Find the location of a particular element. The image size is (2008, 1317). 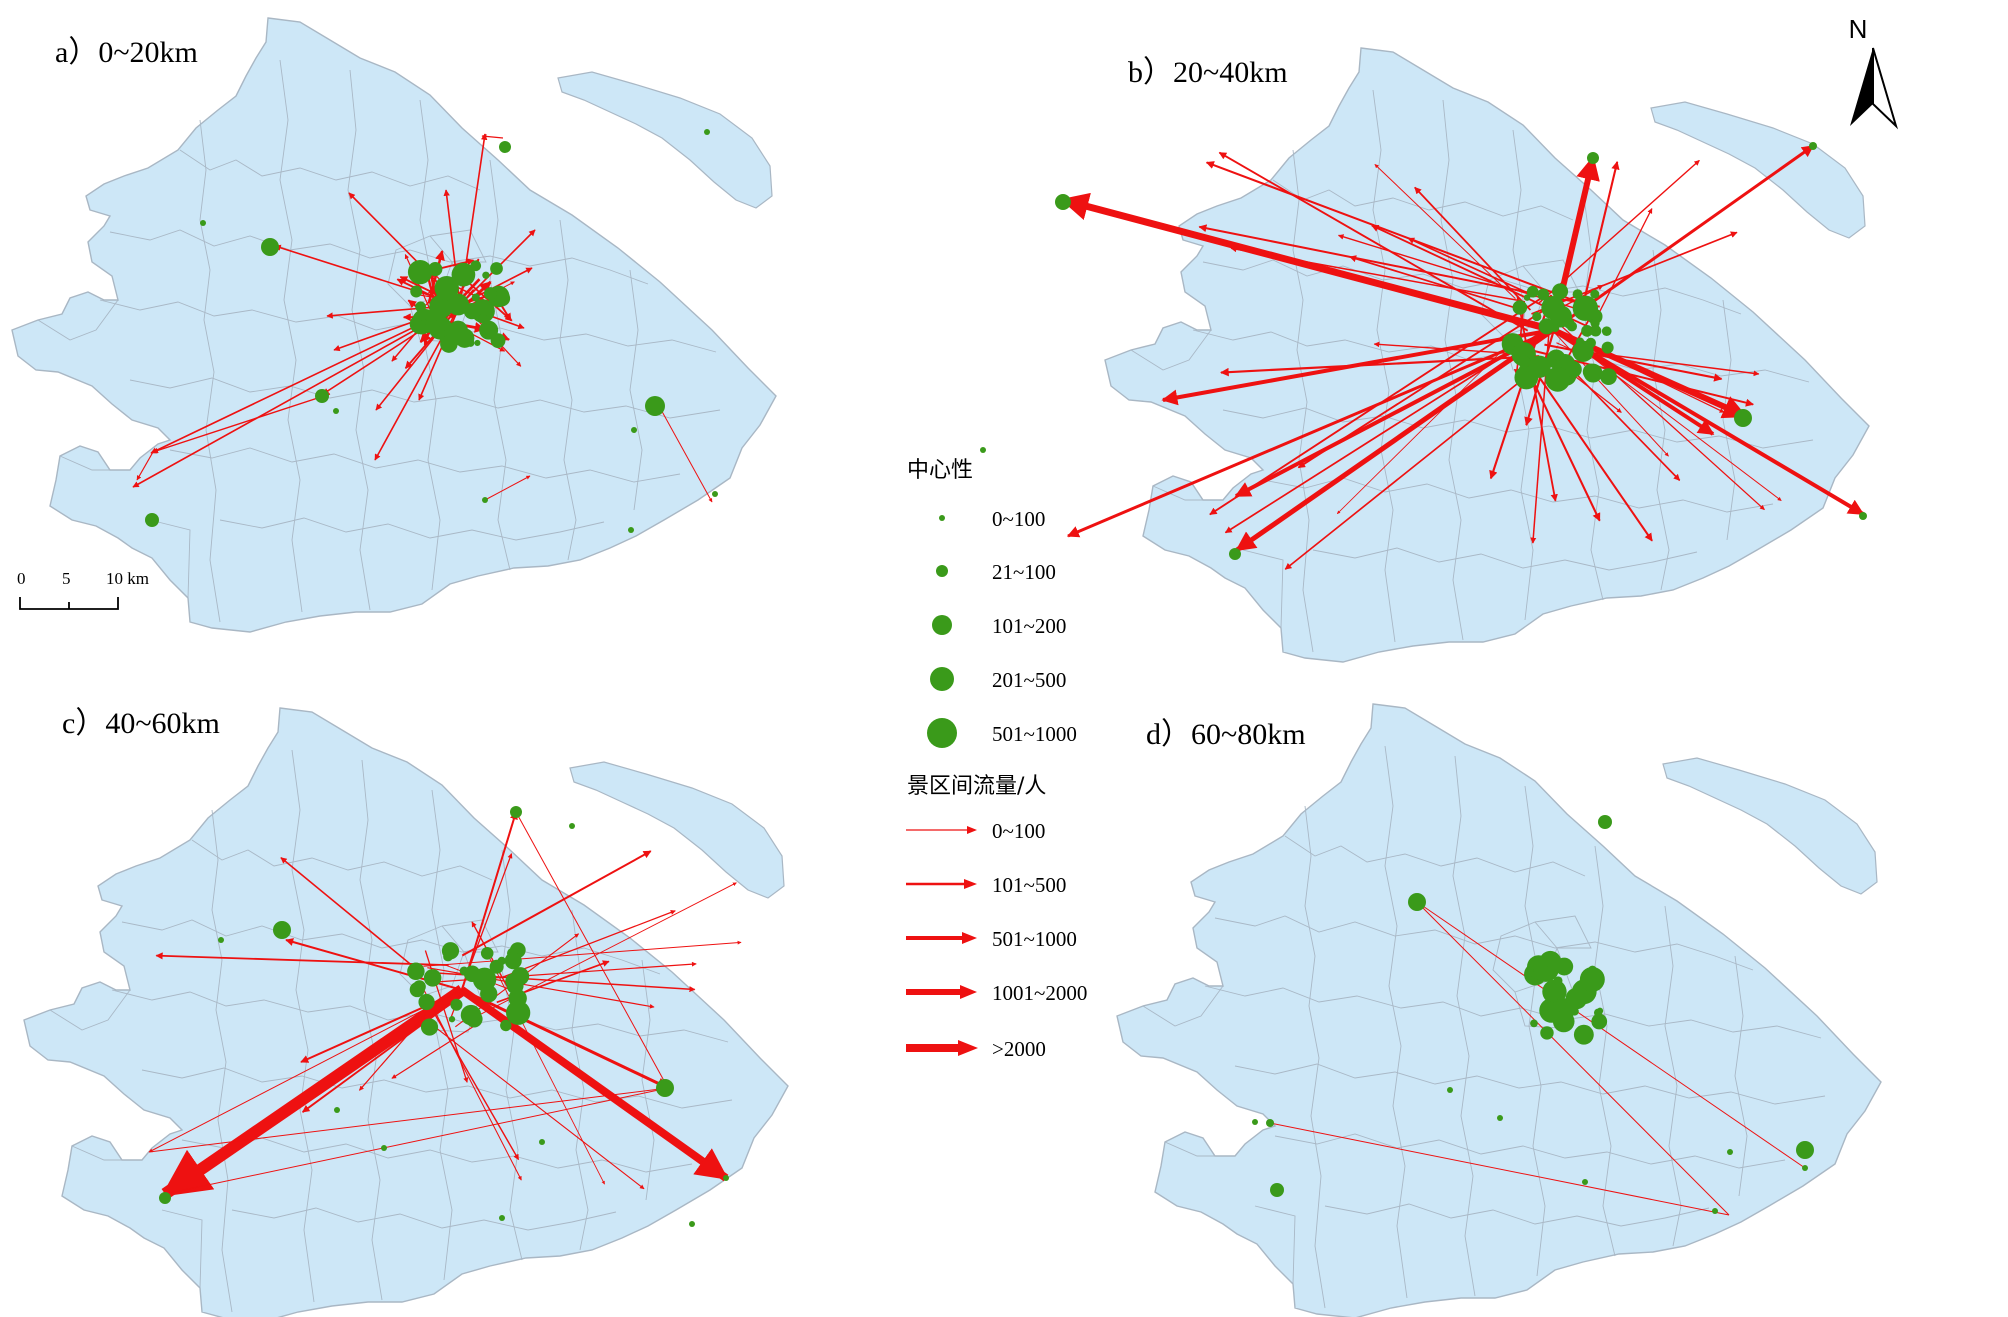

legend-centrality-3: 201~500 is located at coordinates (1029, 680).